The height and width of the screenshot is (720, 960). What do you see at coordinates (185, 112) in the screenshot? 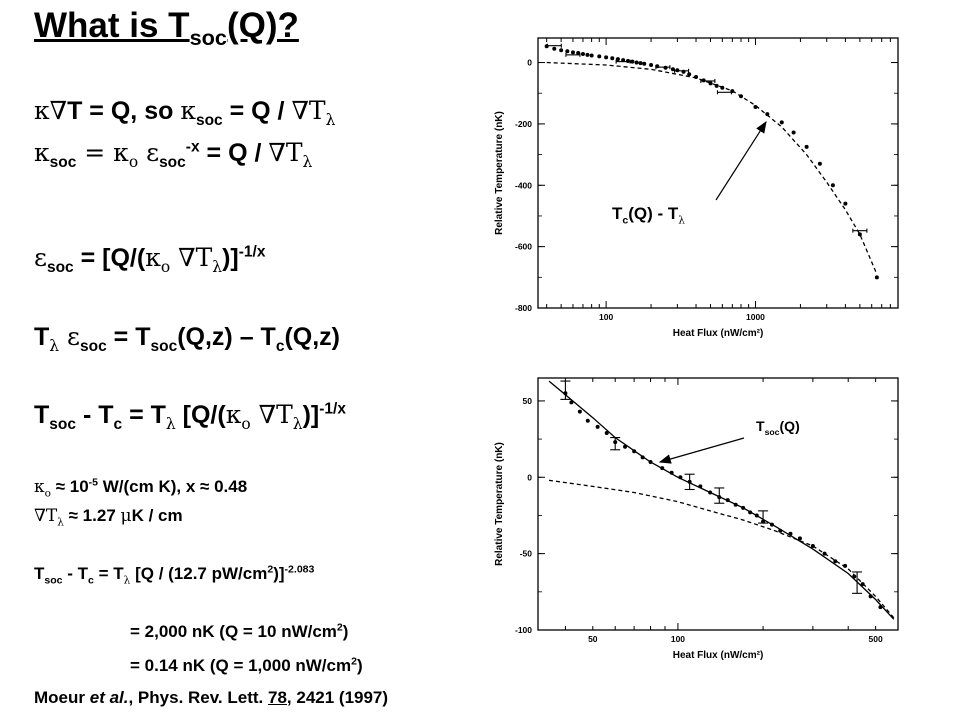
I see `equation-heat-flow: κ∇T = Q, so κsoc = Q / ∇Tλ` at bounding box center [185, 112].